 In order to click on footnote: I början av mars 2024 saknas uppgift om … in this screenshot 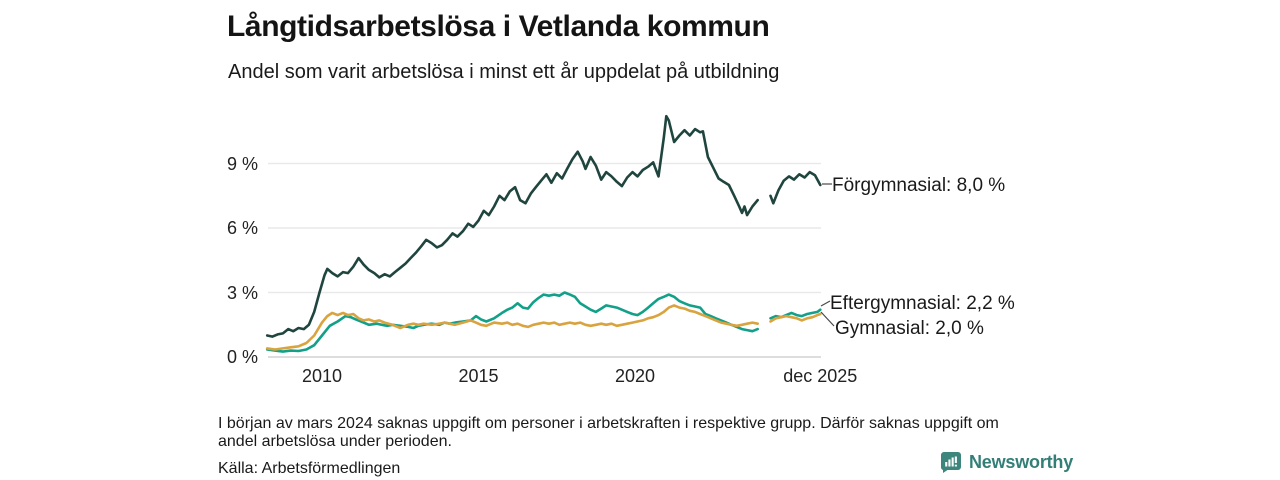, I will do `click(648, 433)`.